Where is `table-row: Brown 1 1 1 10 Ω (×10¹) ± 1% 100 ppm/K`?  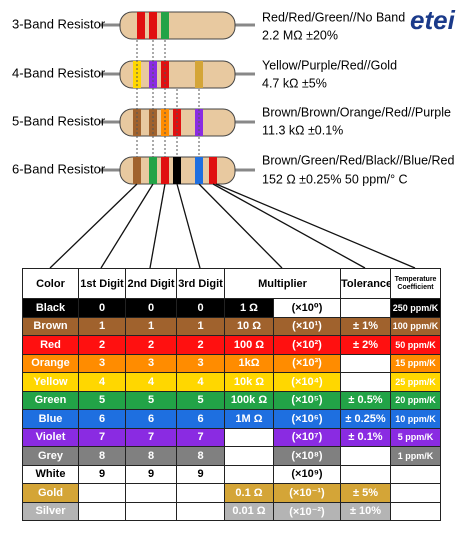 table-row: Brown 1 1 1 10 Ω (×10¹) ± 1% 100 ppm/K is located at coordinates (232, 326).